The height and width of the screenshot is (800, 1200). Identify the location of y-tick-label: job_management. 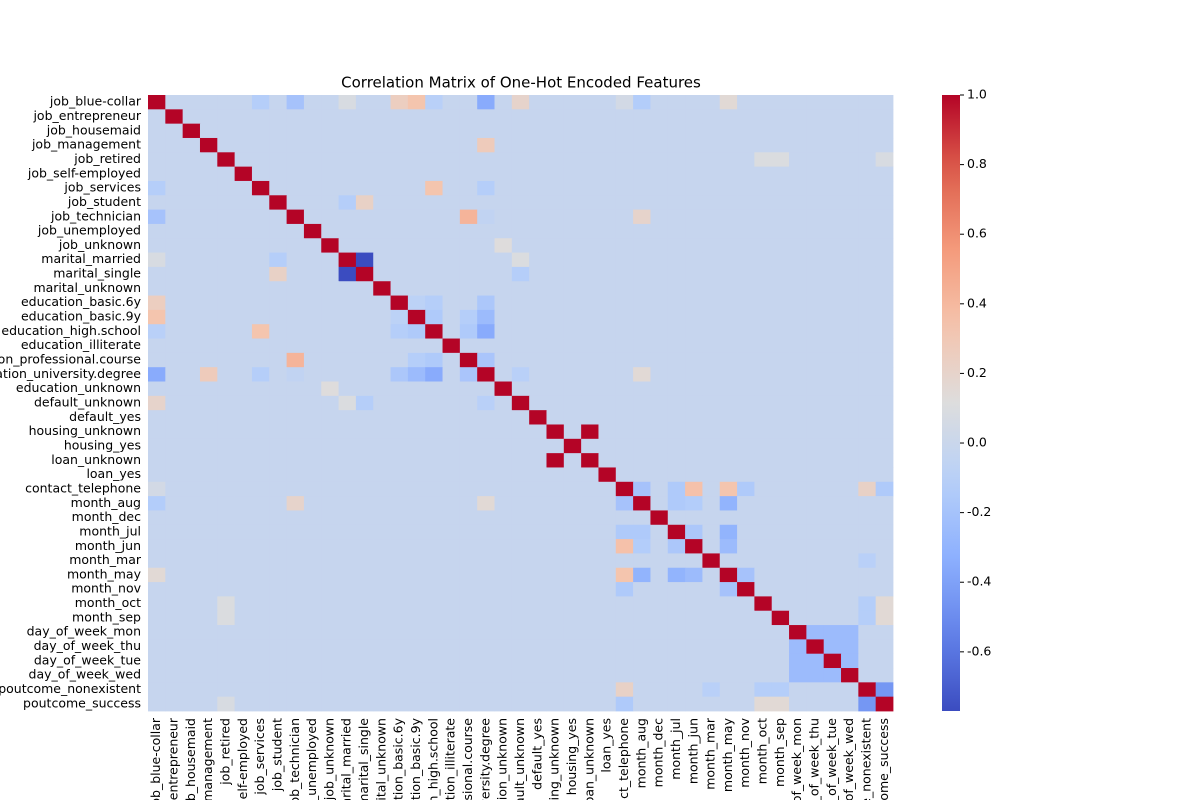
(86, 144).